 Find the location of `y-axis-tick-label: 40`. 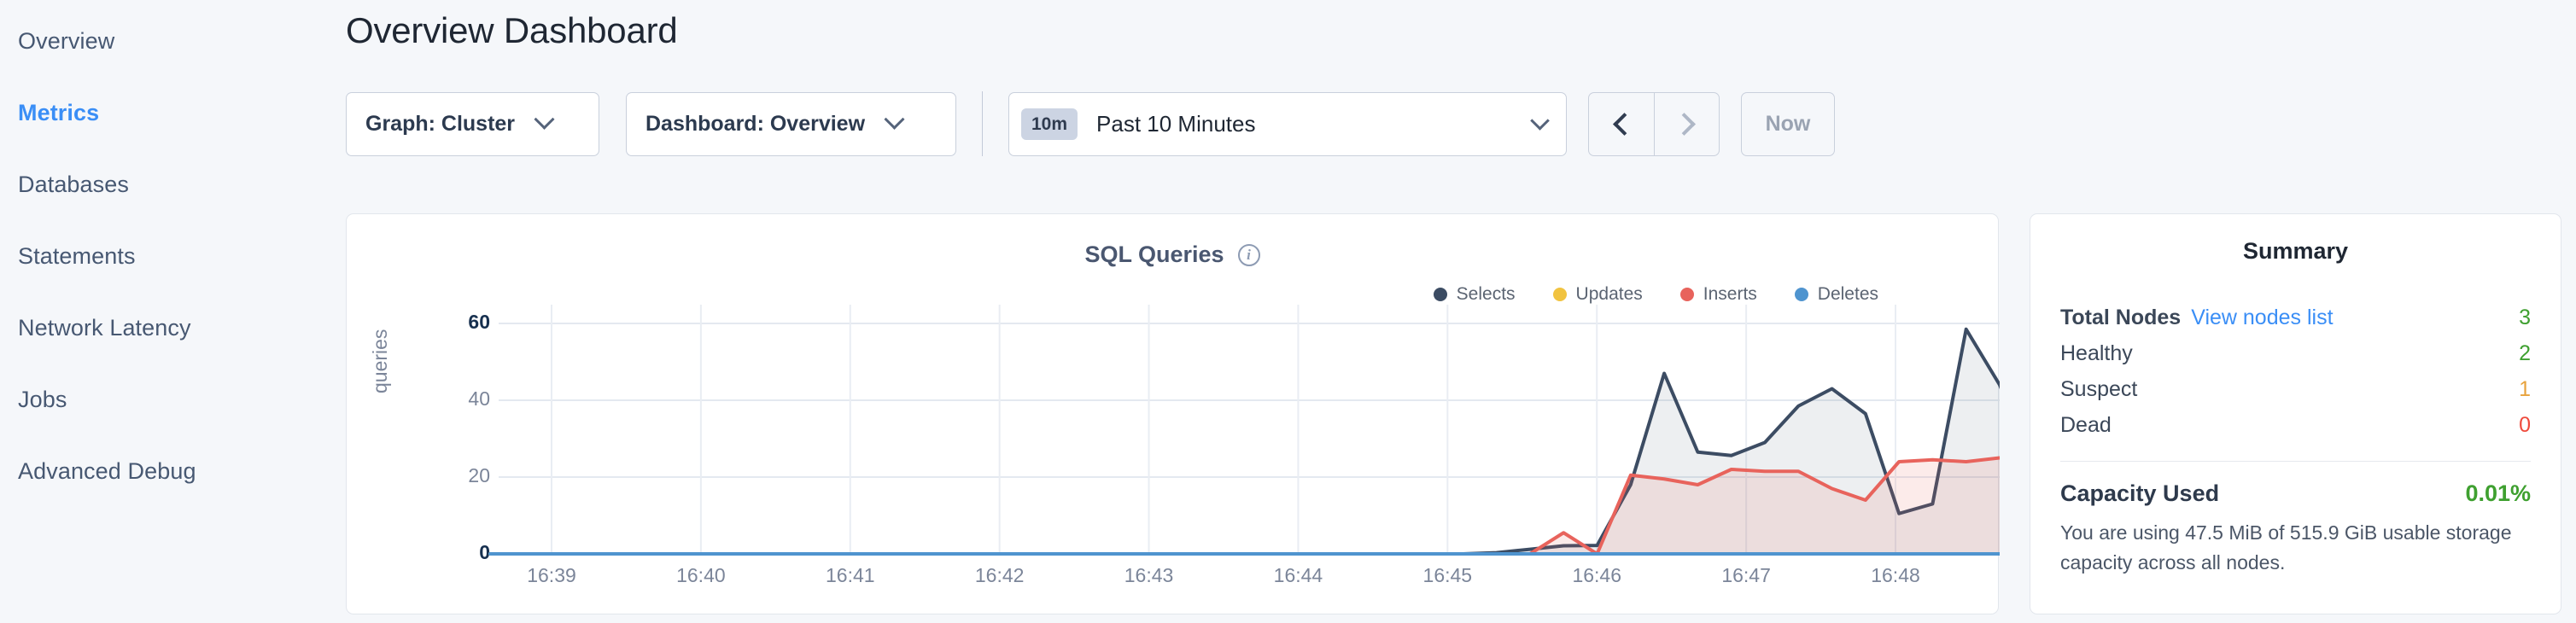

y-axis-tick-label: 40 is located at coordinates (479, 398).